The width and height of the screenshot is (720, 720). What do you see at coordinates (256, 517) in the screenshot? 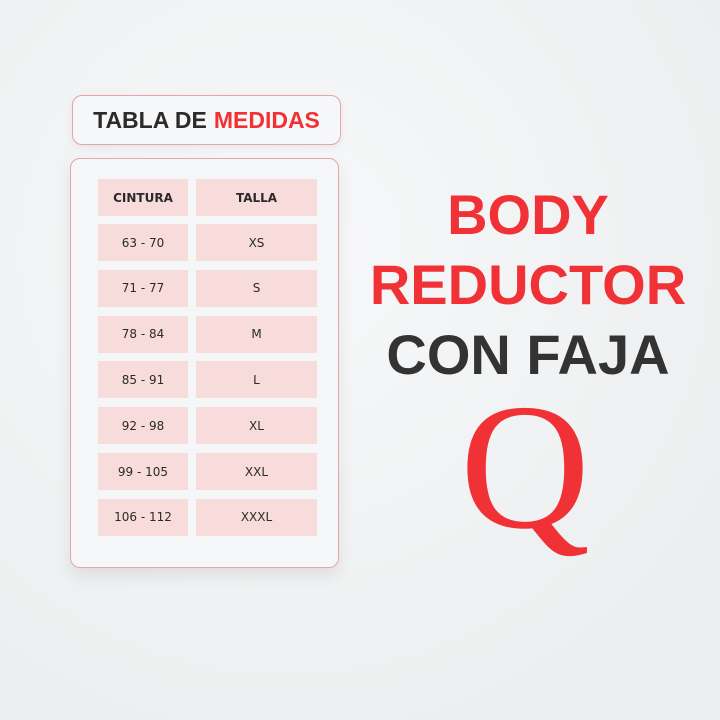
I see `talla-cell: XXXL` at bounding box center [256, 517].